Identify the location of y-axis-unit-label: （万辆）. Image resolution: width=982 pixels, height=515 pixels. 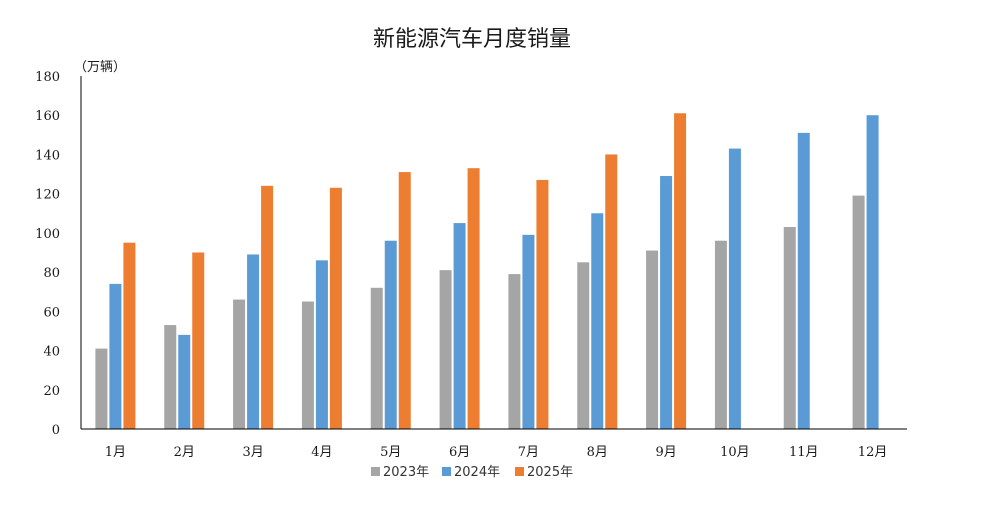
(100, 67).